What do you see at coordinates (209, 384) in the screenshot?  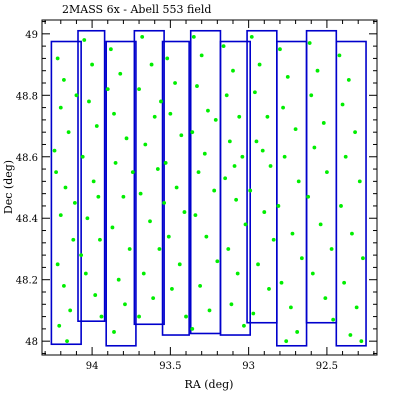 I see `x-axis-label: RA (deg)` at bounding box center [209, 384].